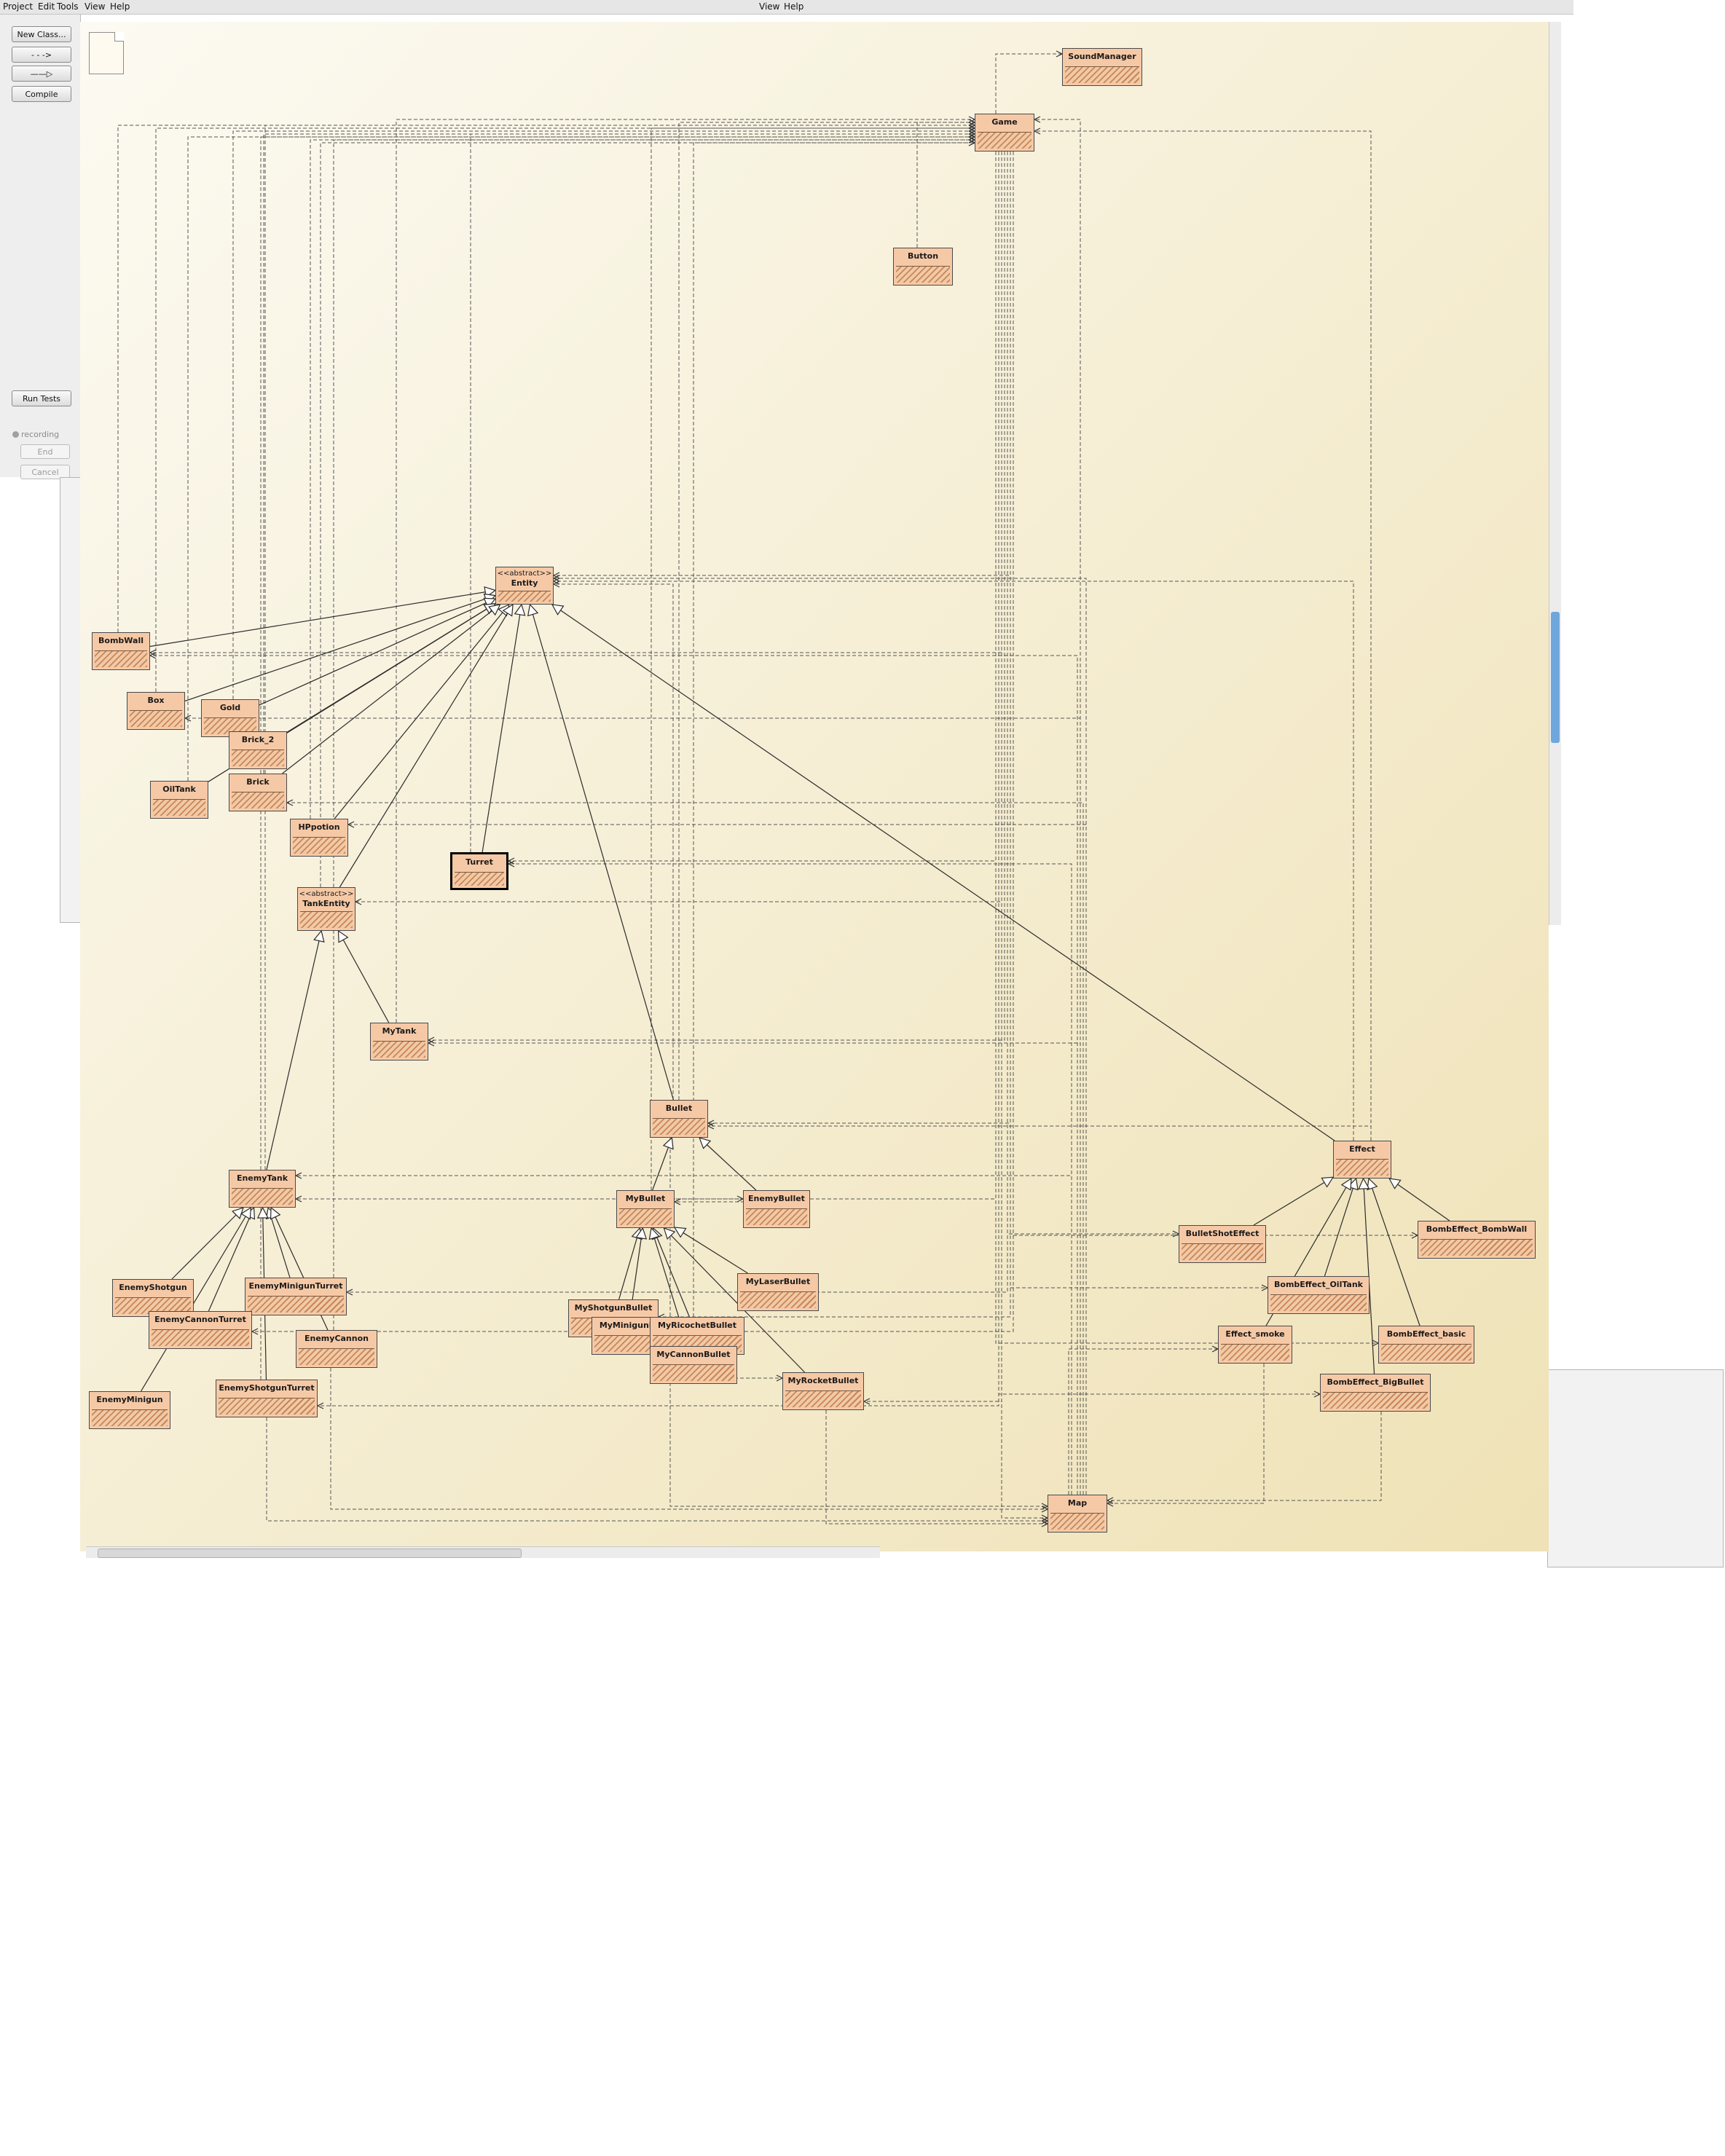 The image size is (1725, 2156). What do you see at coordinates (1555, 677) in the screenshot?
I see `vertical-scroll-thumb` at bounding box center [1555, 677].